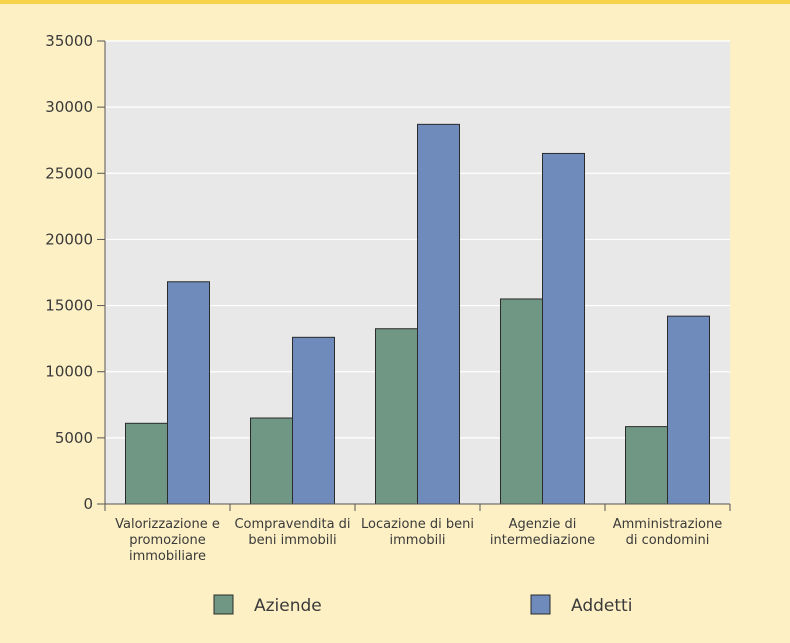  I want to click on x-tick-label-1-0: Compravendita di, so click(292, 524).